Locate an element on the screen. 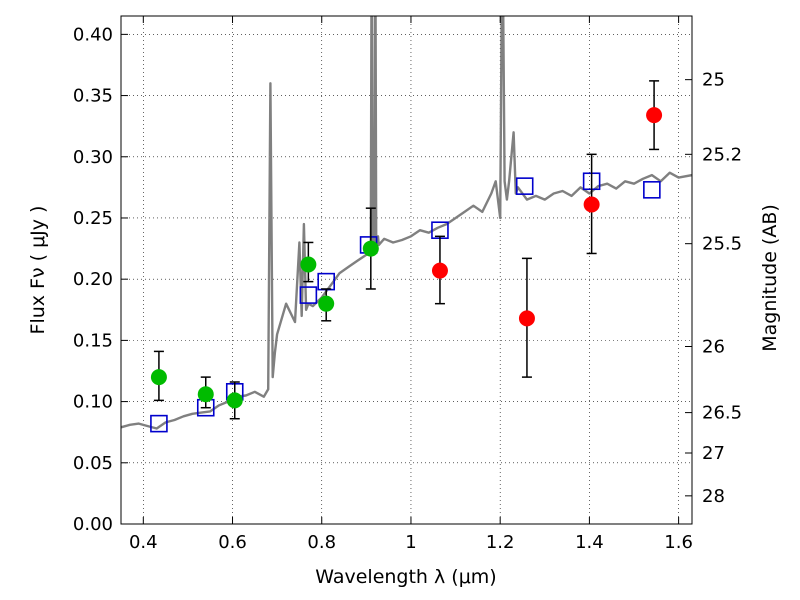  mag-tick-label: 27 is located at coordinates (713, 453).